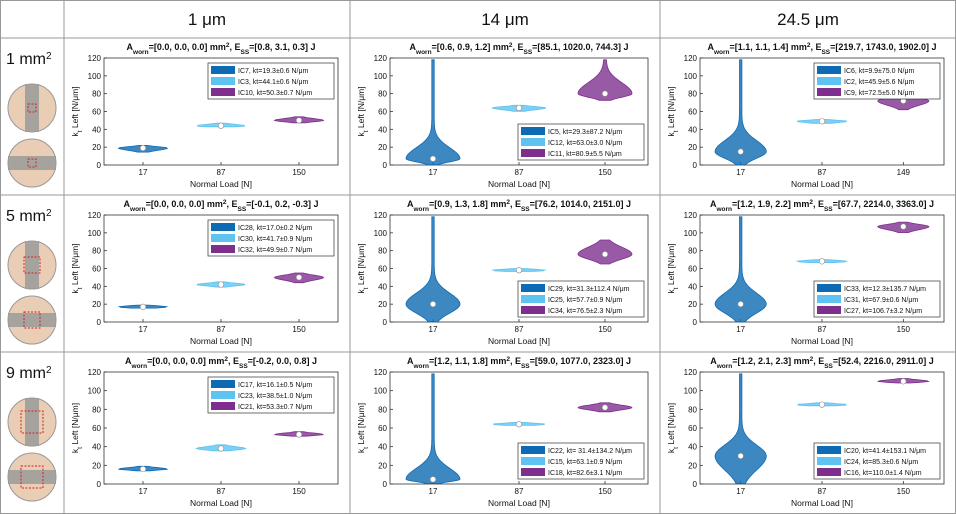  What do you see at coordinates (282, 47) in the screenshot?
I see `text-part: =[0.8, 3.1, 0.3] J` at bounding box center [282, 47].